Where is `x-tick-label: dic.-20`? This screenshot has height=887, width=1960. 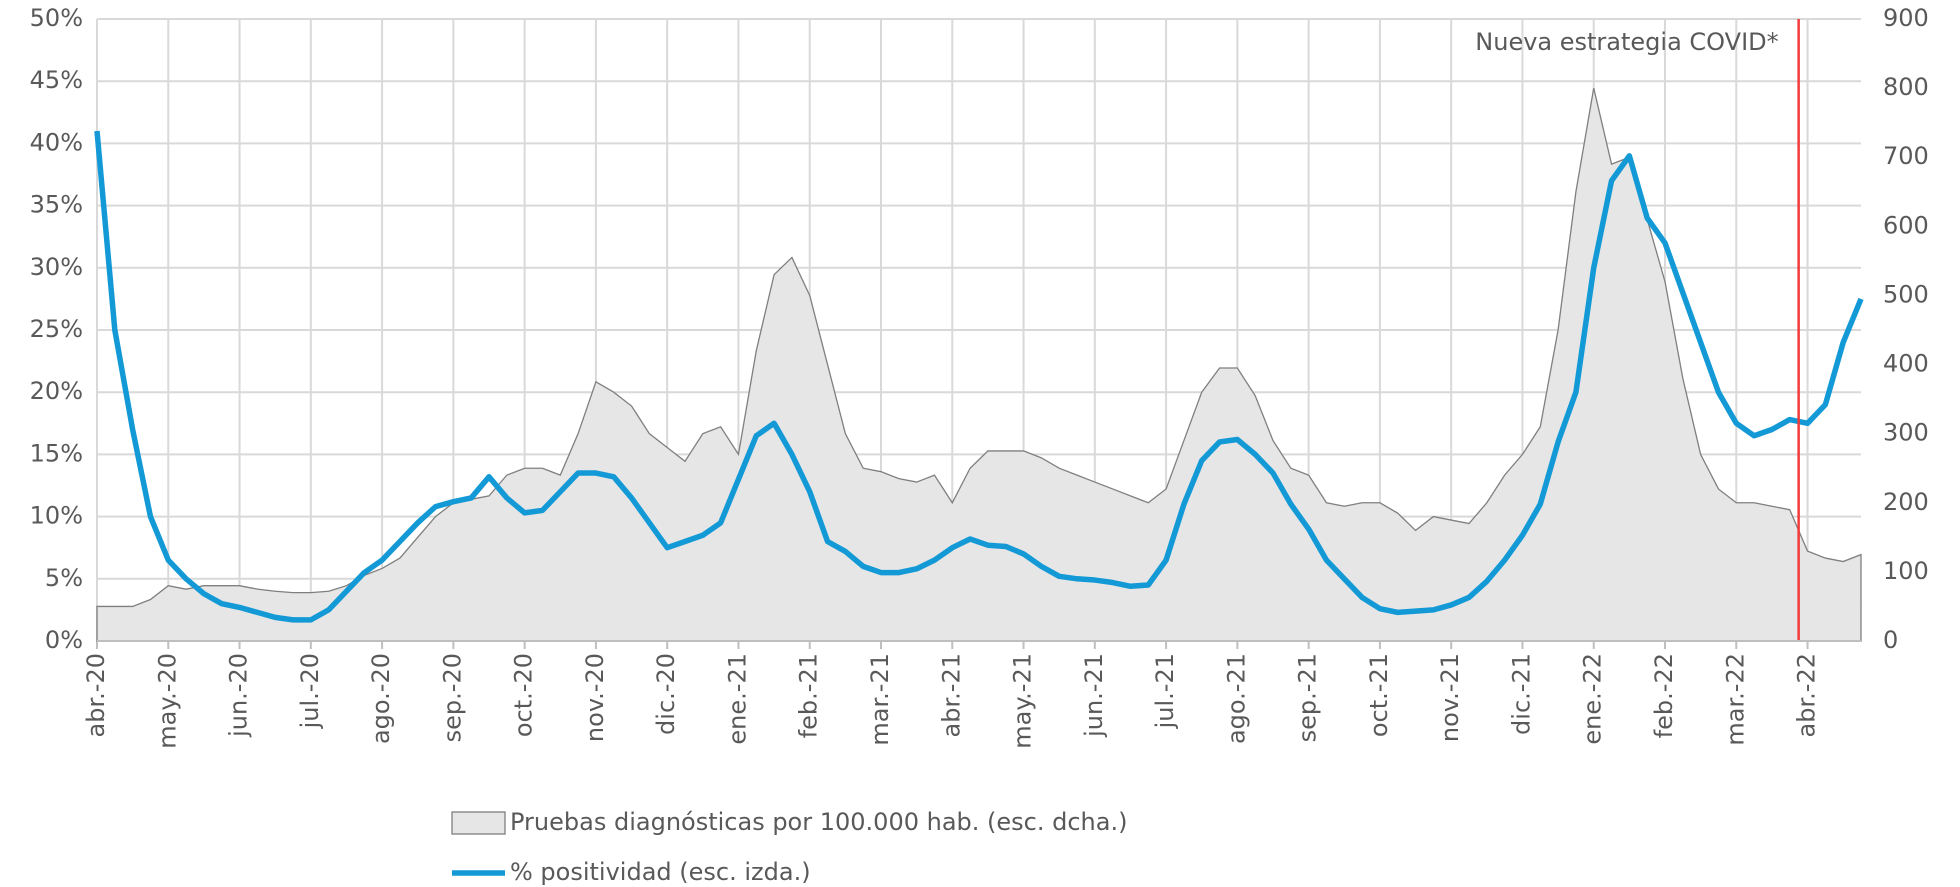 x-tick-label: dic.-20 is located at coordinates (666, 694).